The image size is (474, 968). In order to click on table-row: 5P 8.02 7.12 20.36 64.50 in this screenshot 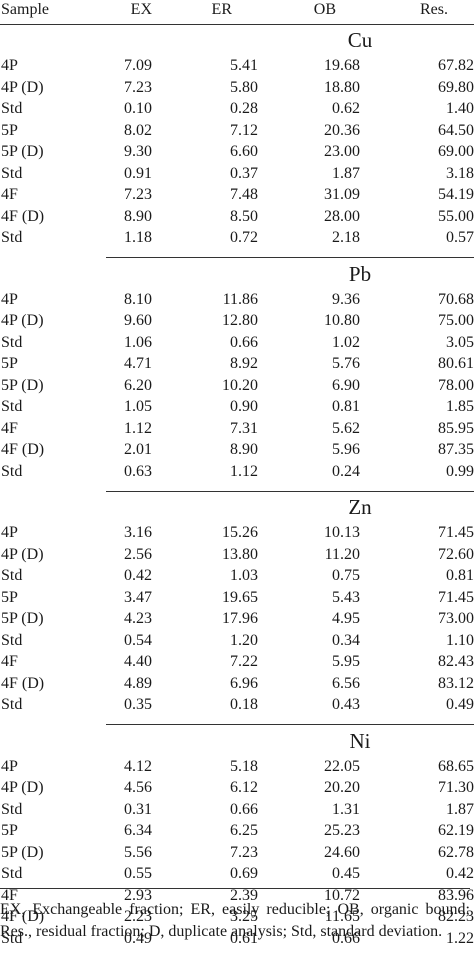, I will do `click(237, 131)`.